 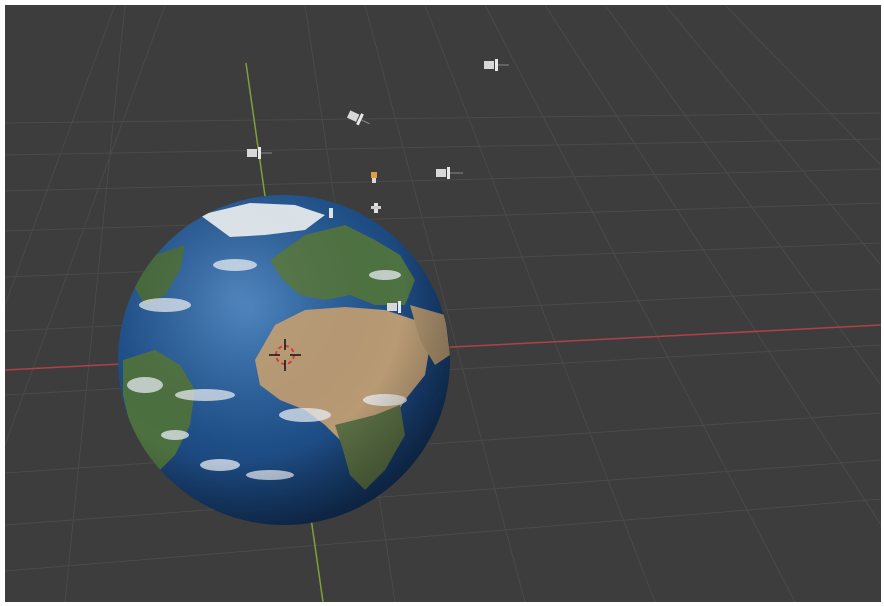 I want to click on satellite-4-icon, so click(x=374, y=177).